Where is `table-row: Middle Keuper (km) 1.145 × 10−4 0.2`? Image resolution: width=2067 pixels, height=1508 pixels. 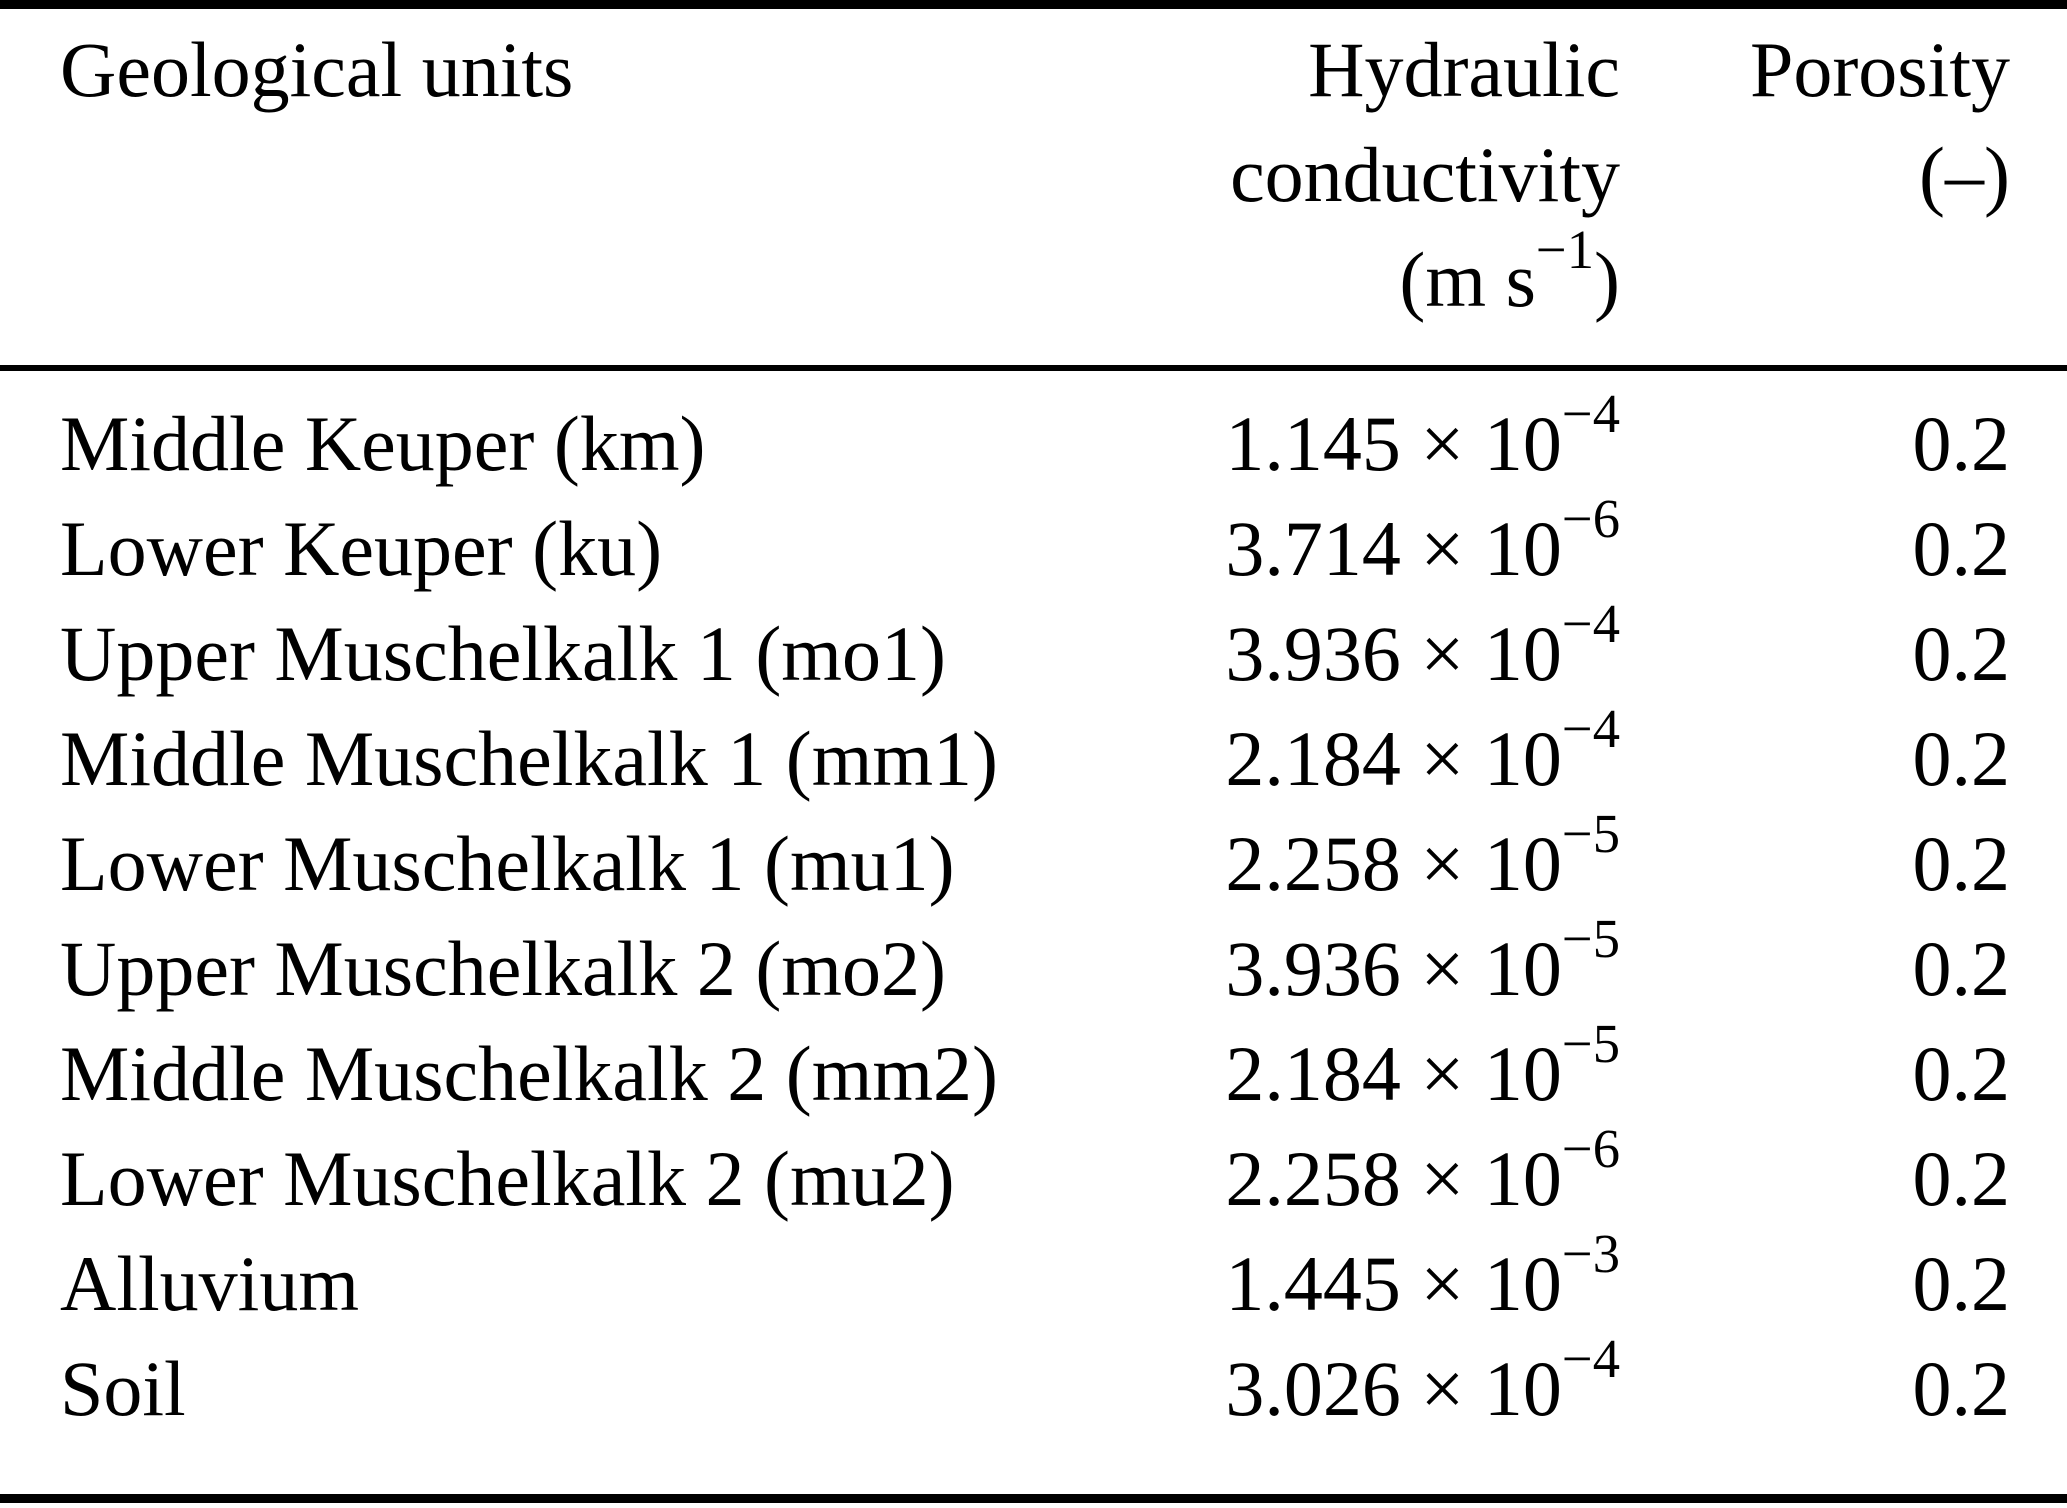 table-row: Middle Keuper (km) 1.145 × 10−4 0.2 is located at coordinates (1033, 441).